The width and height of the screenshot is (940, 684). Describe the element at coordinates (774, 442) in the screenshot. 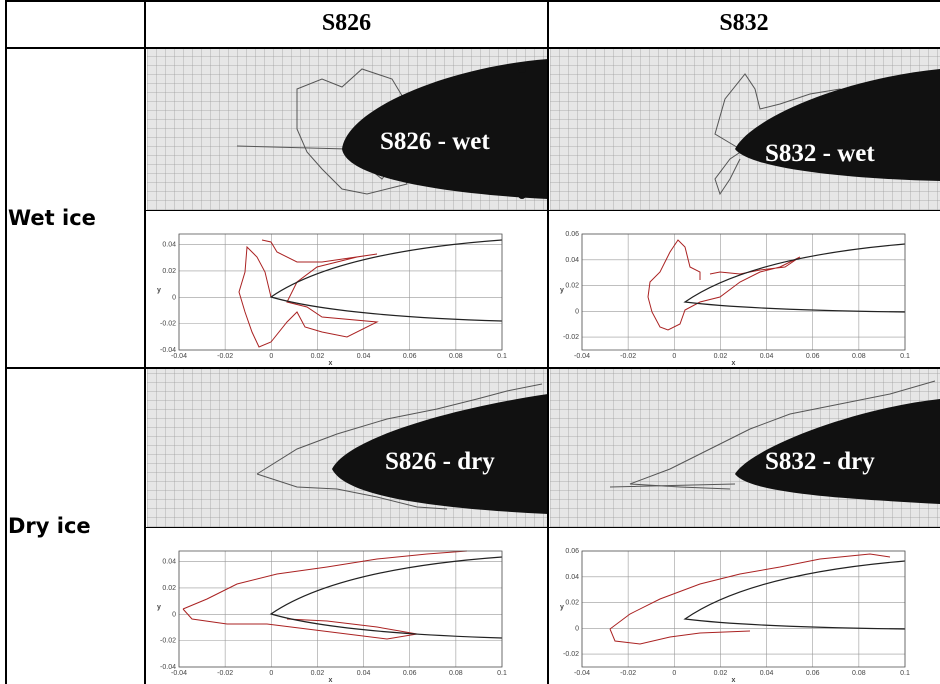

I see `photo-drawing: S832 - dry` at that location.